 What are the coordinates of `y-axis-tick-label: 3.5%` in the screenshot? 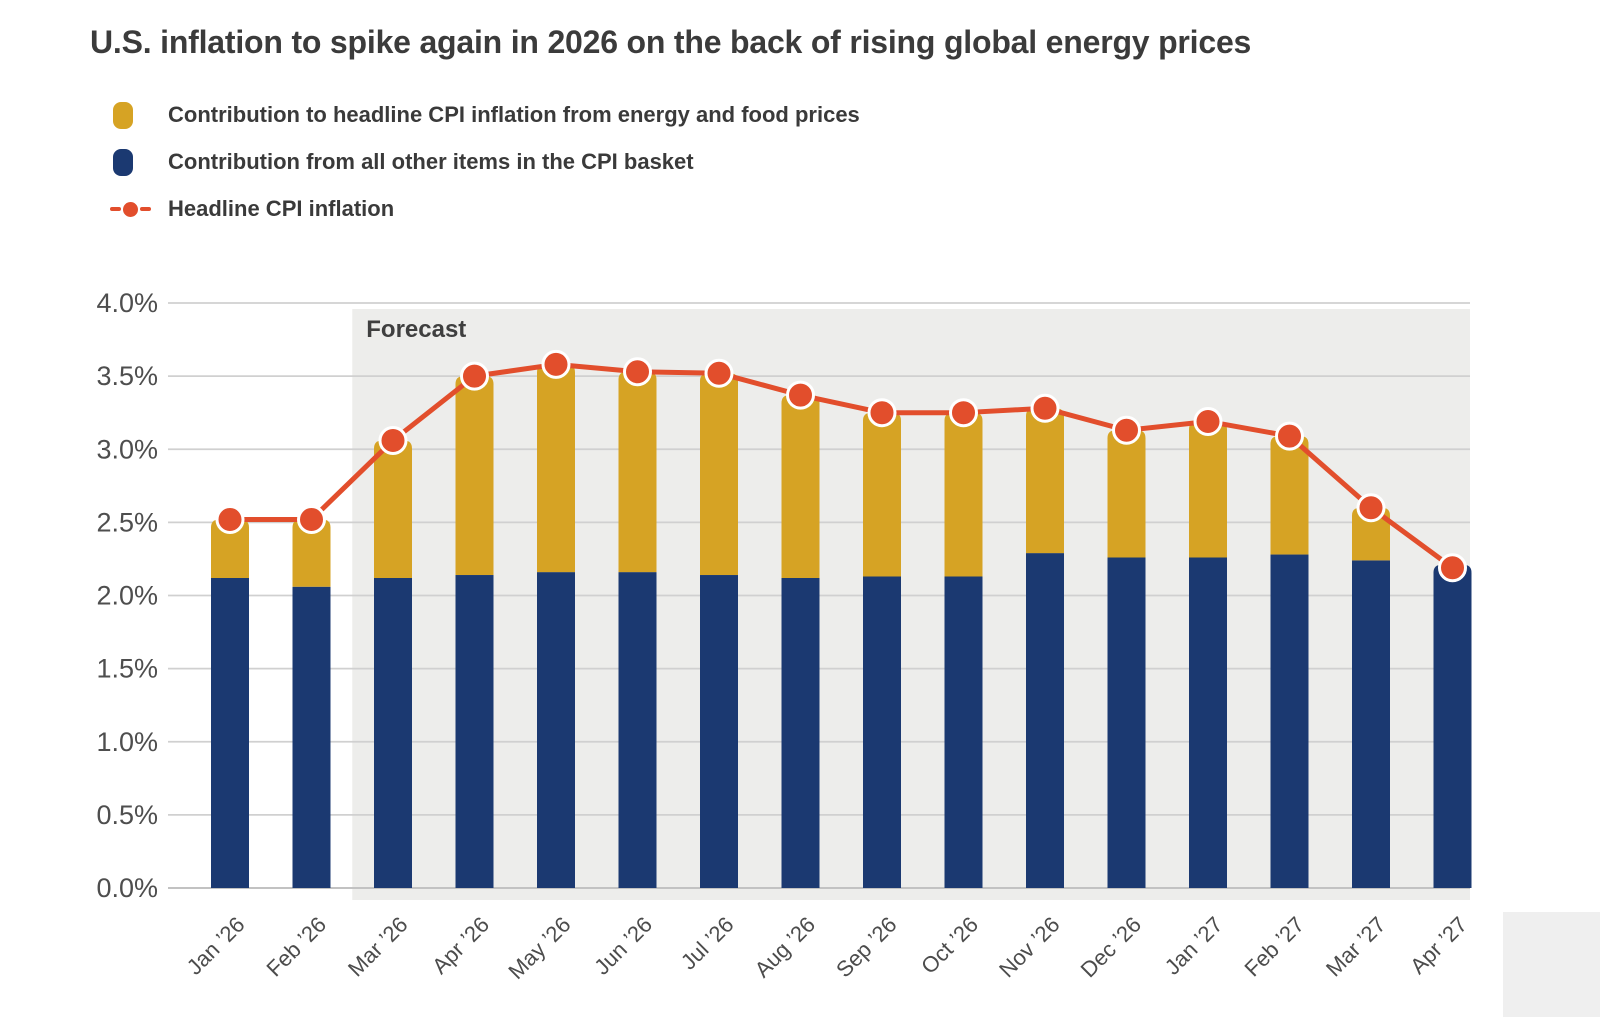 It's located at (127, 376).